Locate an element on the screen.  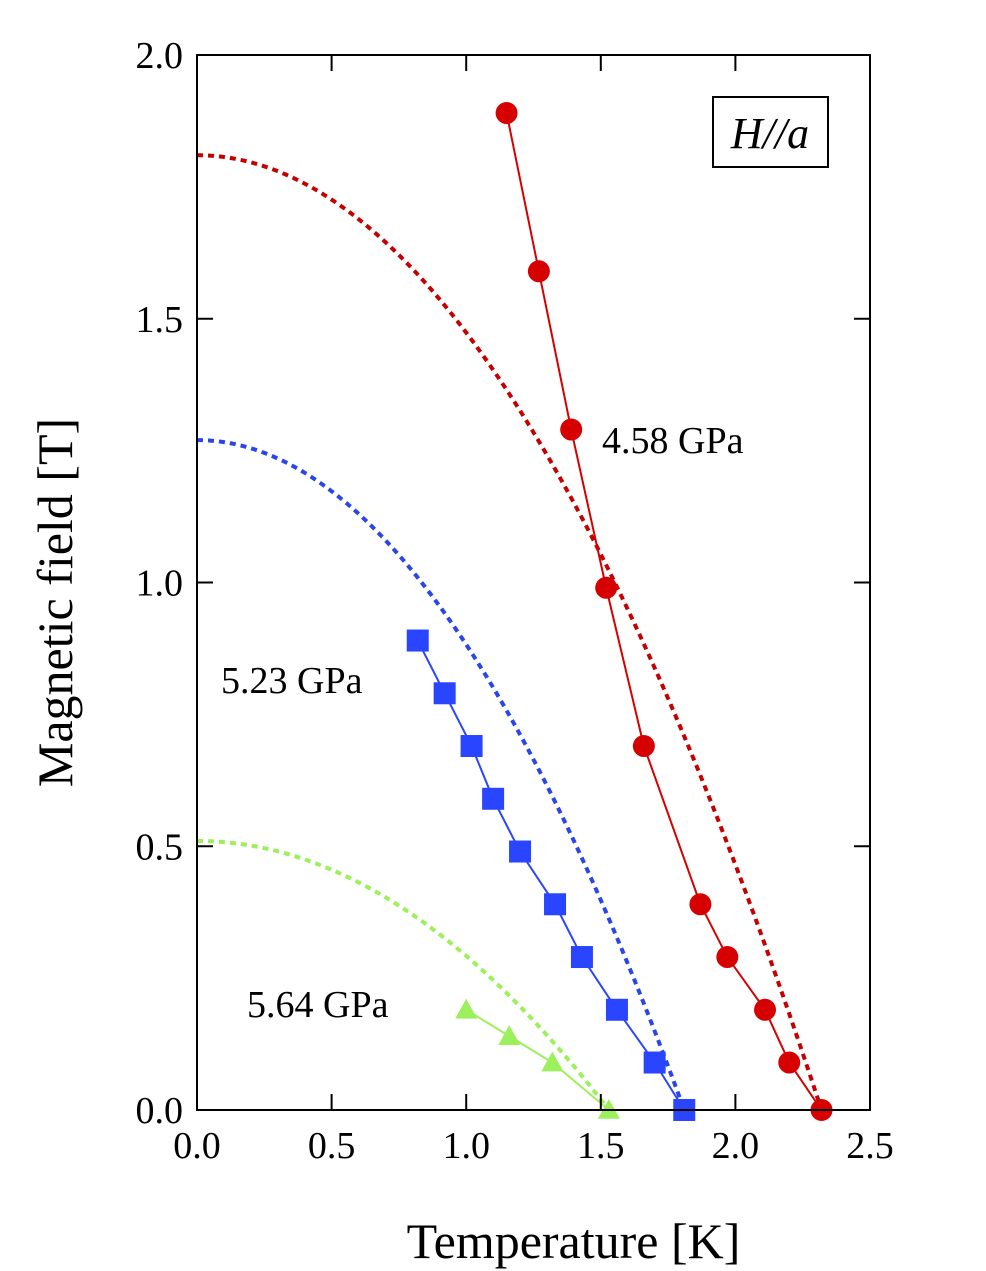
y-tick-label: 0.5 is located at coordinates (160, 847).